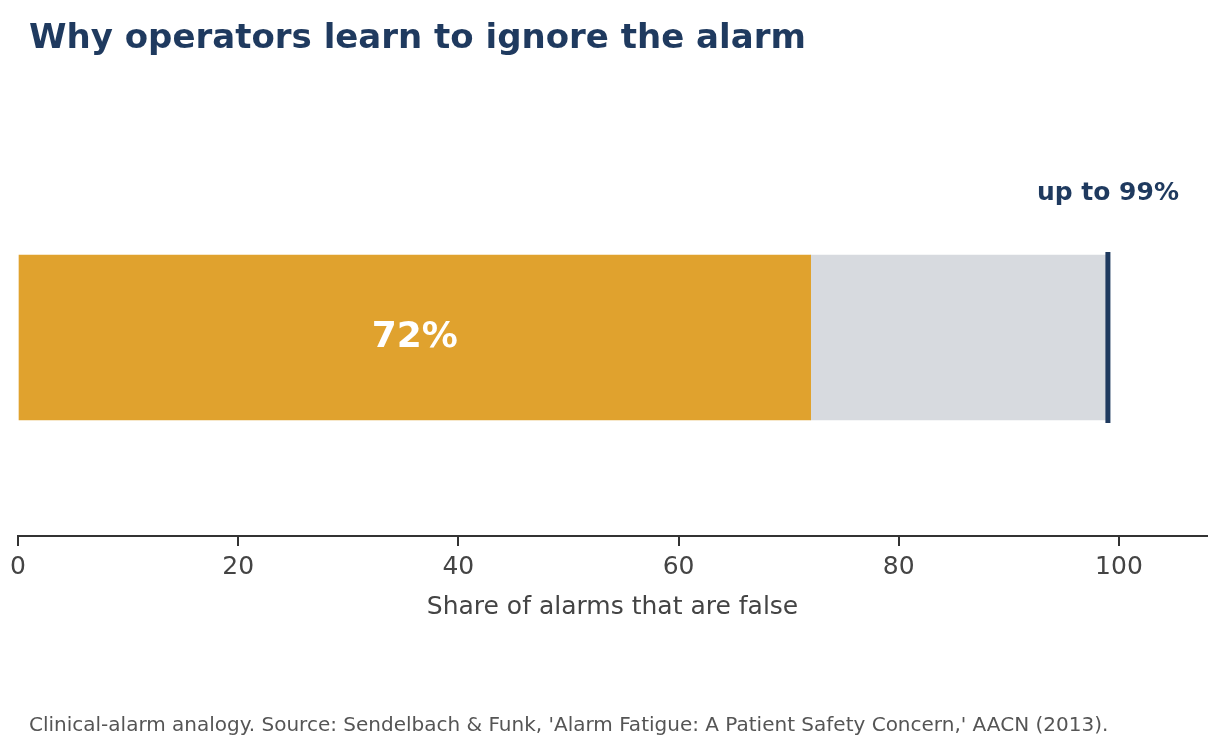 The width and height of the screenshot is (1226, 754). Describe the element at coordinates (569, 724) in the screenshot. I see `text: Clinical-alarm analogy. Source: Sendelbach & Funk, 'Alarm Fatigue: A Patient Safety Concern,' AACN (2013).` at that location.